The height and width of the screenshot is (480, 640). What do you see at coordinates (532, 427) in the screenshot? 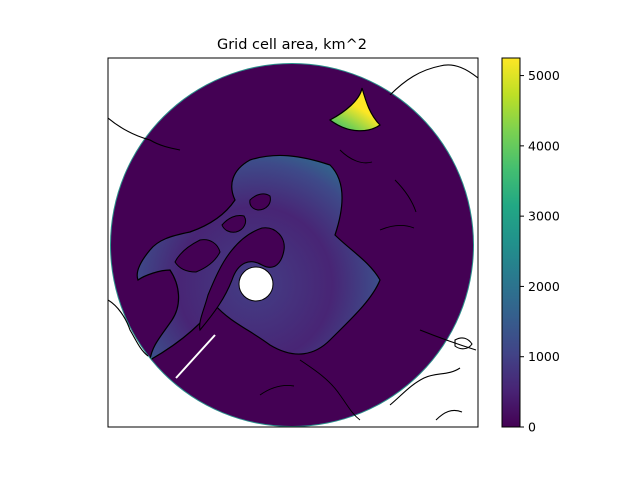
I see `colorbar-tick-label: 0` at bounding box center [532, 427].